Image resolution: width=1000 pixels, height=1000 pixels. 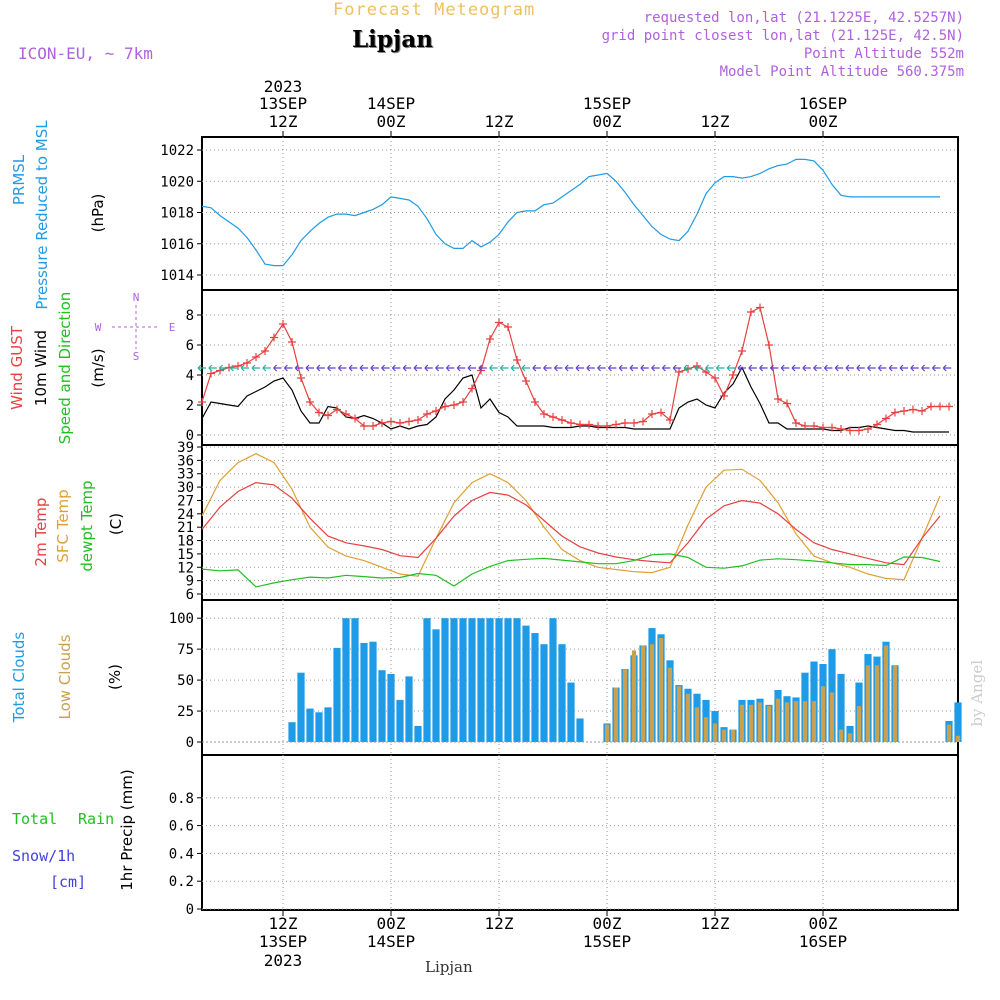 I want to click on clouds-label-total: Total Clouds, so click(x=19, y=678).